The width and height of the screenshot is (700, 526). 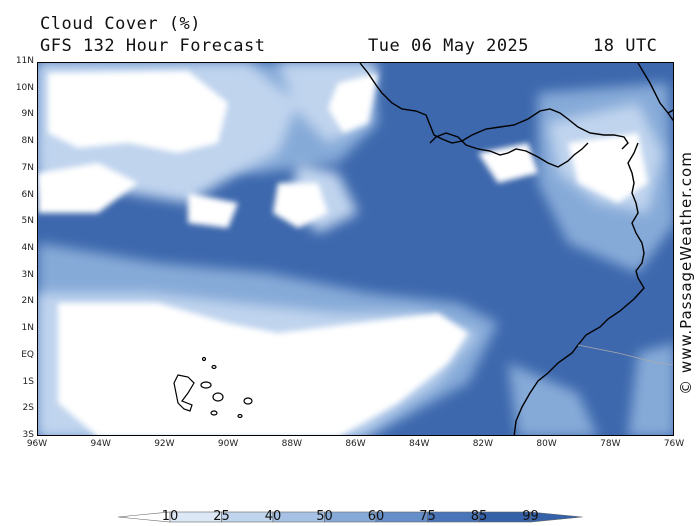 I want to click on colorbar, so click(x=350, y=517).